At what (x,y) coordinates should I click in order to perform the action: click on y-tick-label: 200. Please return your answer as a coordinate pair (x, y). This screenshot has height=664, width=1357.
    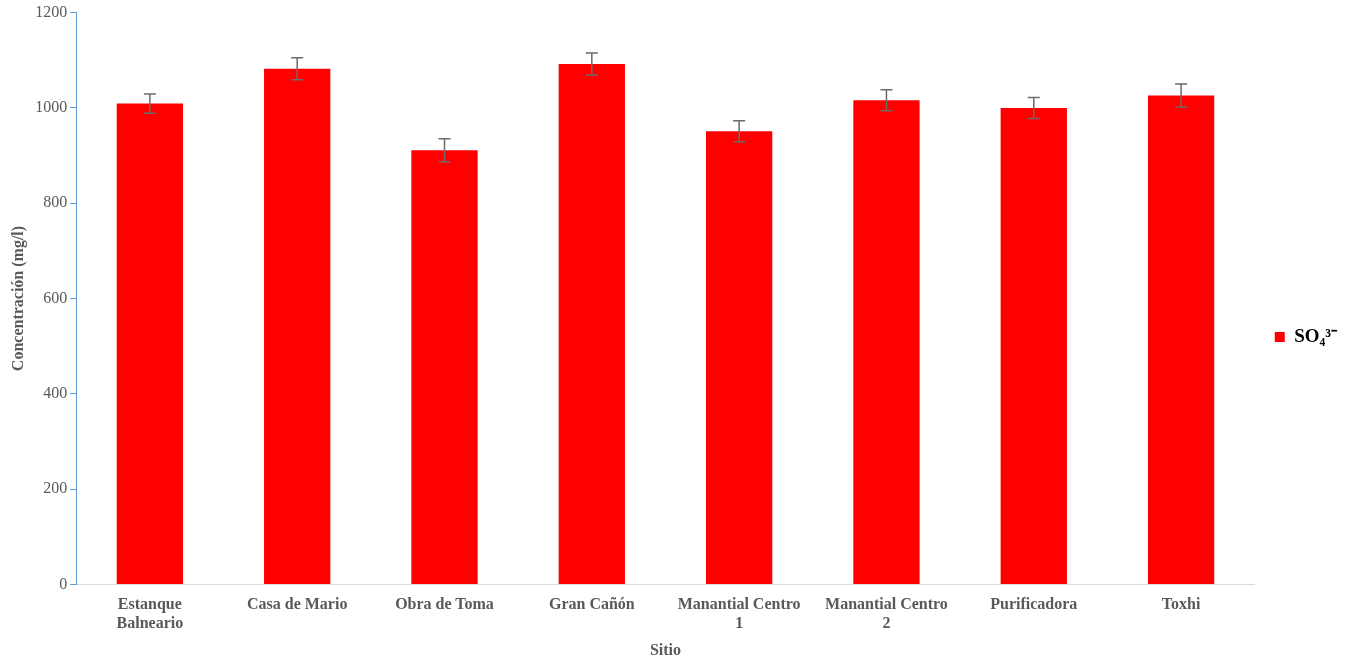
    Looking at the image, I should click on (55, 488).